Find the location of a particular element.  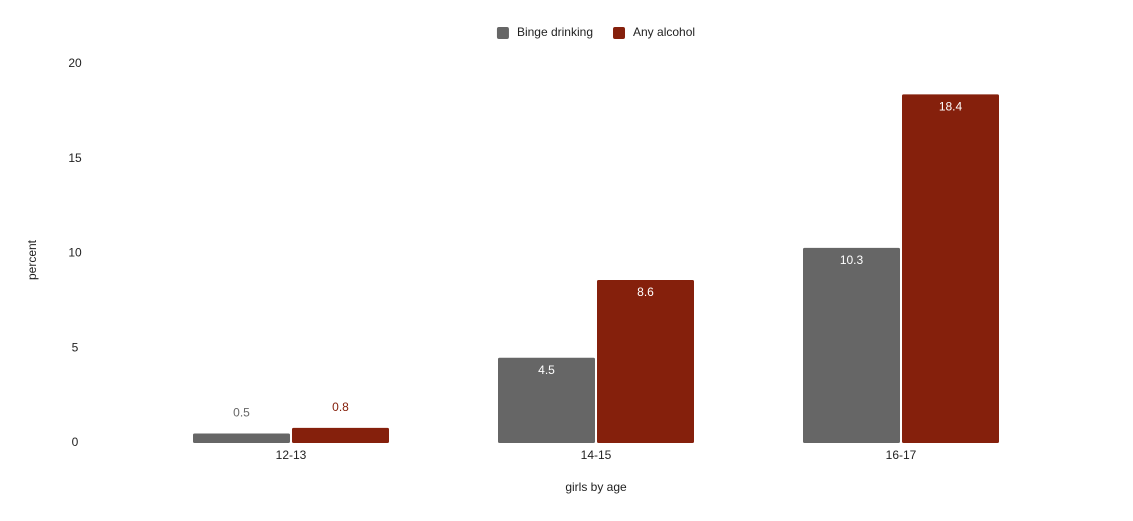

y-tick-label: 20 is located at coordinates (75, 63).